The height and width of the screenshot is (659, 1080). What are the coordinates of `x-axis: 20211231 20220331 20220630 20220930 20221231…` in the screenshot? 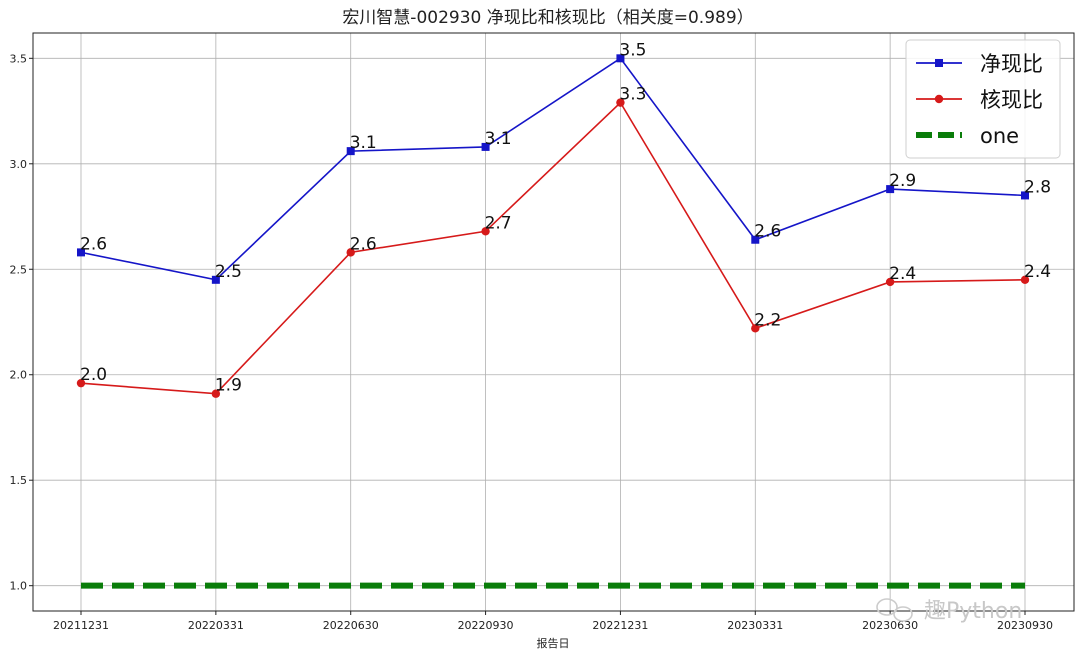 It's located at (553, 621).